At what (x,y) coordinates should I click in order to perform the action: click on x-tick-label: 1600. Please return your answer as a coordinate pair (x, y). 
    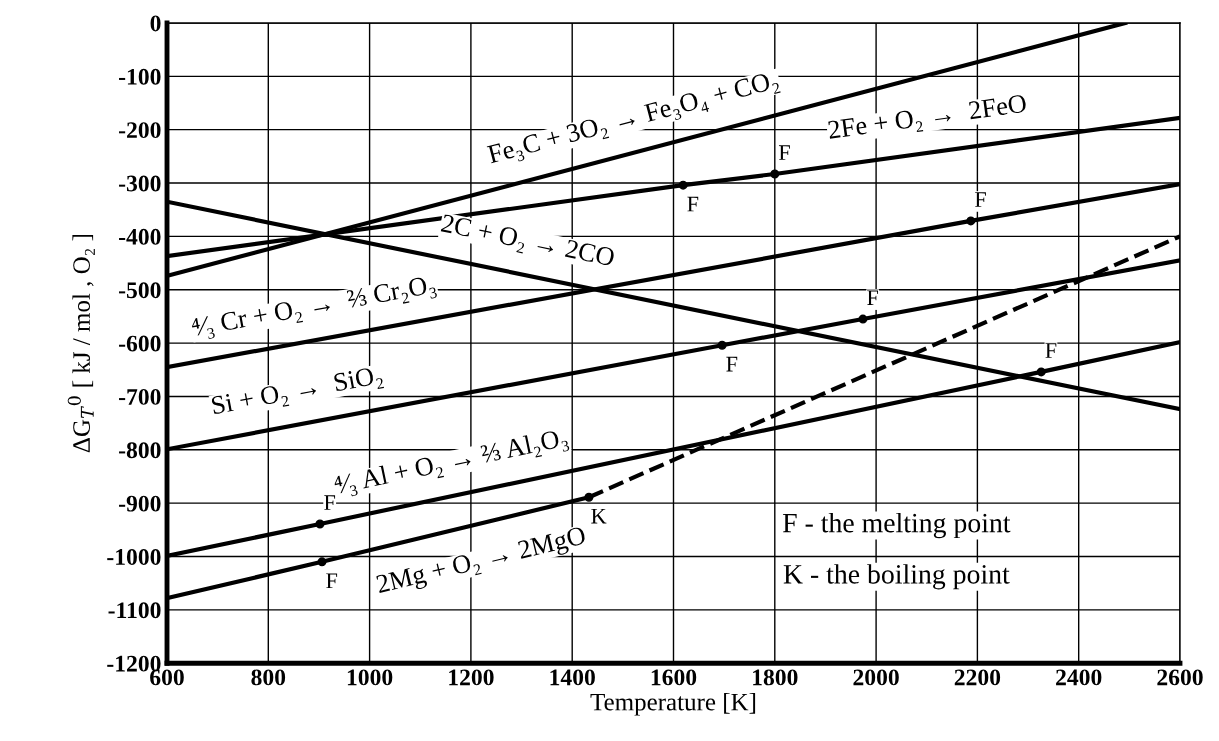
    Looking at the image, I should click on (674, 677).